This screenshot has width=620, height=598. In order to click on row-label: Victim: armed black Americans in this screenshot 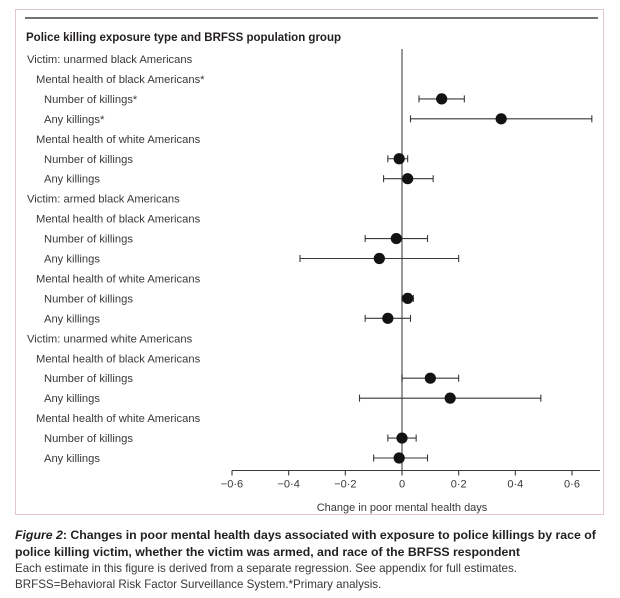, I will do `click(103, 200)`.